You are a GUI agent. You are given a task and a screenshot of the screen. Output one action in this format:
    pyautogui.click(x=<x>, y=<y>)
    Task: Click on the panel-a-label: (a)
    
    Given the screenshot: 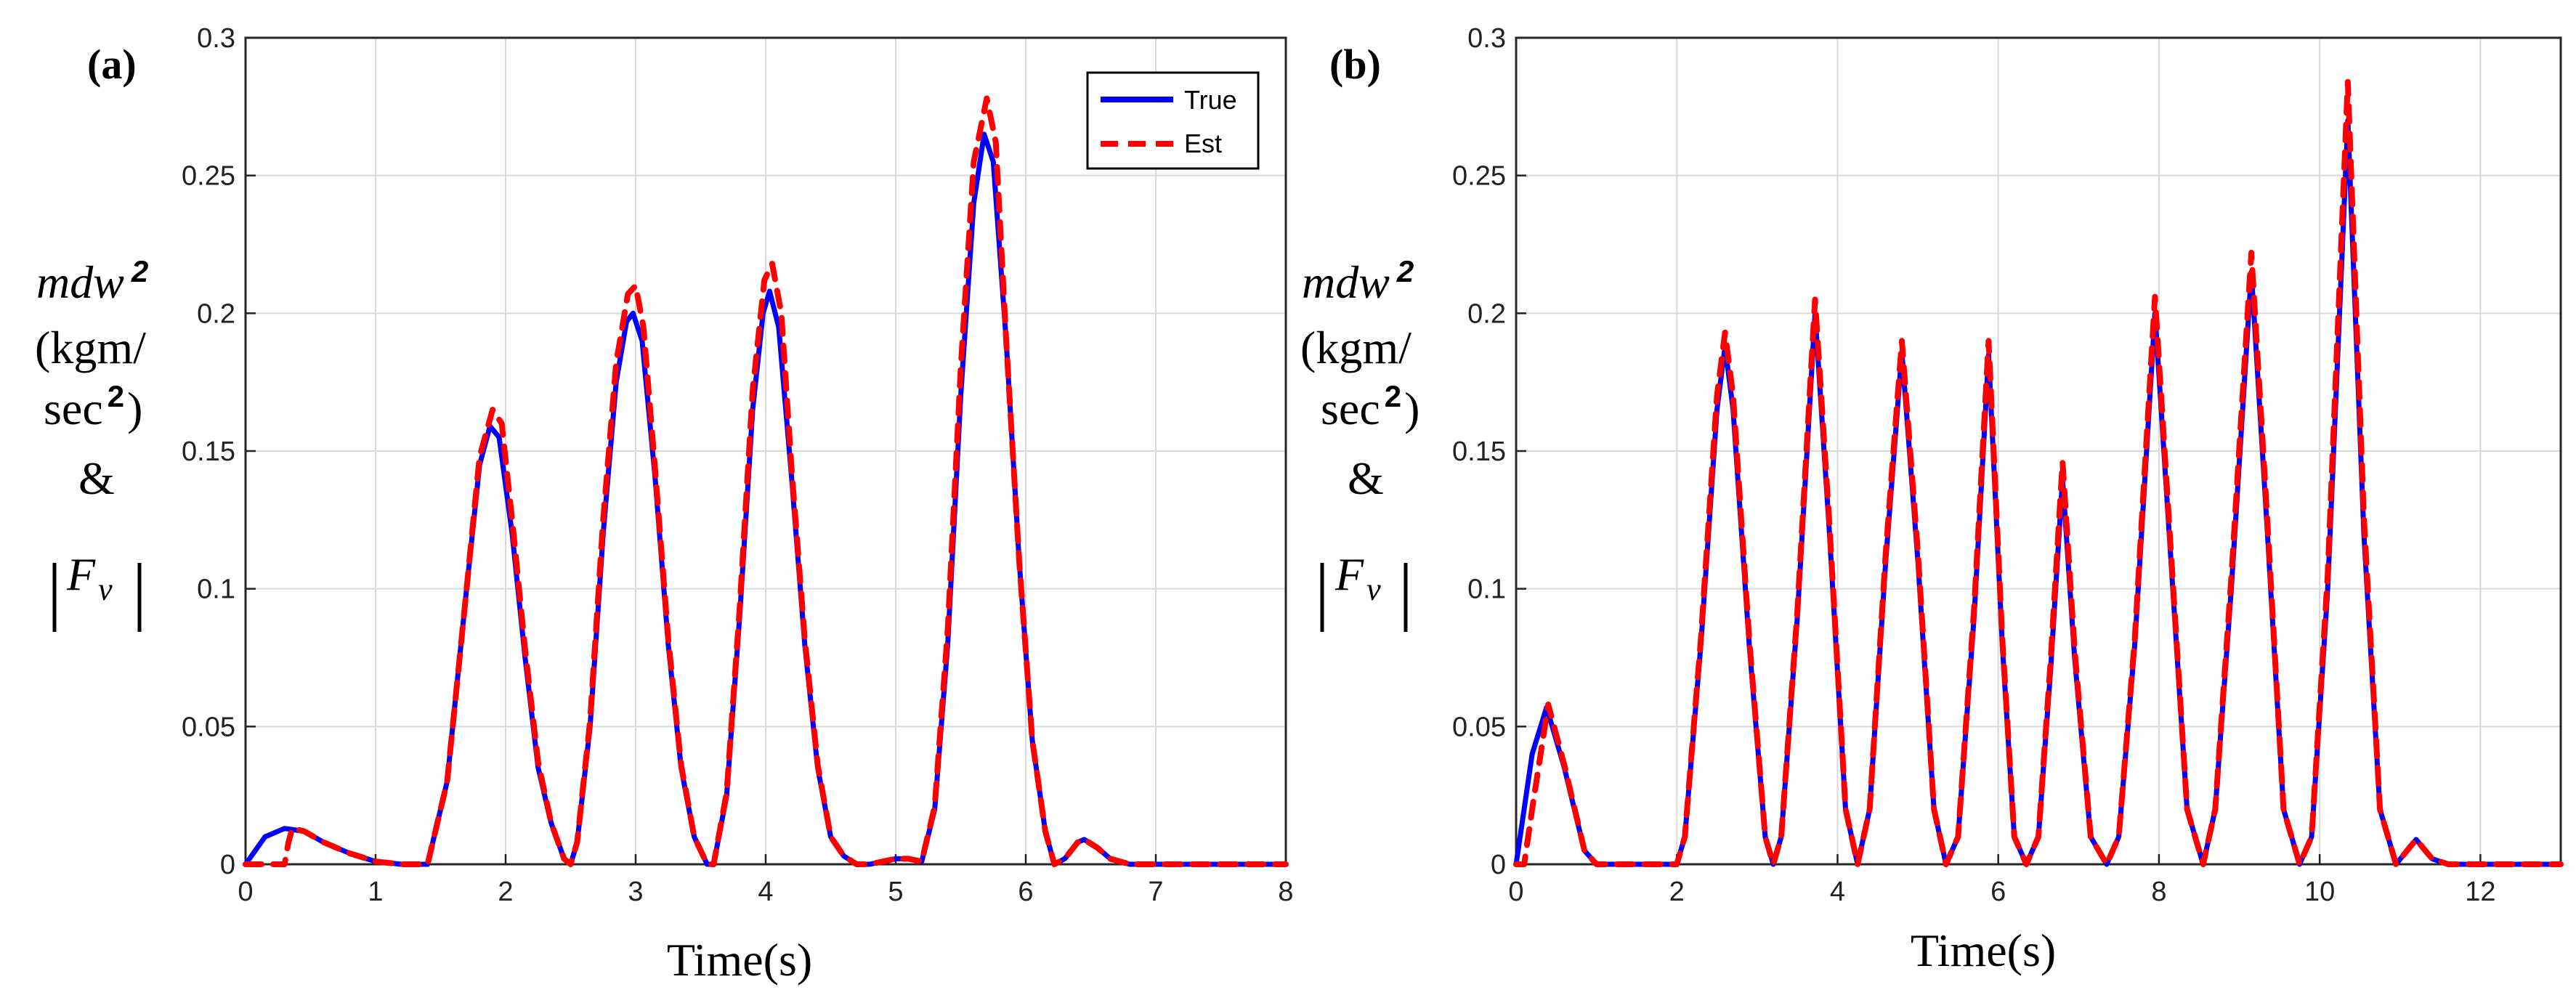 What is the action you would take?
    pyautogui.click(x=112, y=65)
    